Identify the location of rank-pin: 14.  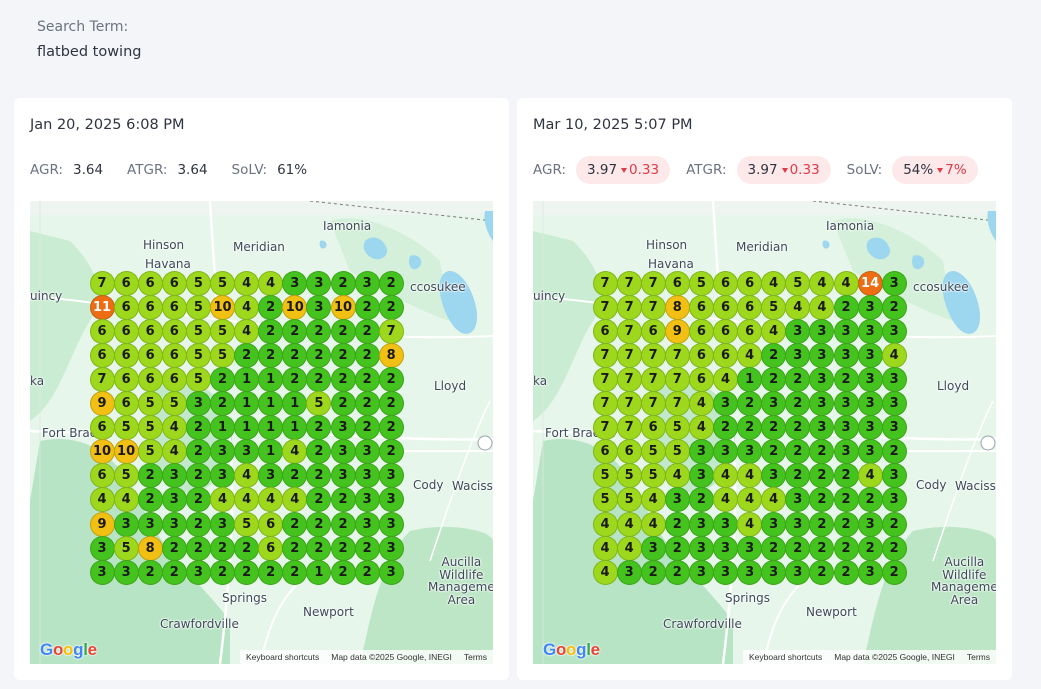
(870, 283).